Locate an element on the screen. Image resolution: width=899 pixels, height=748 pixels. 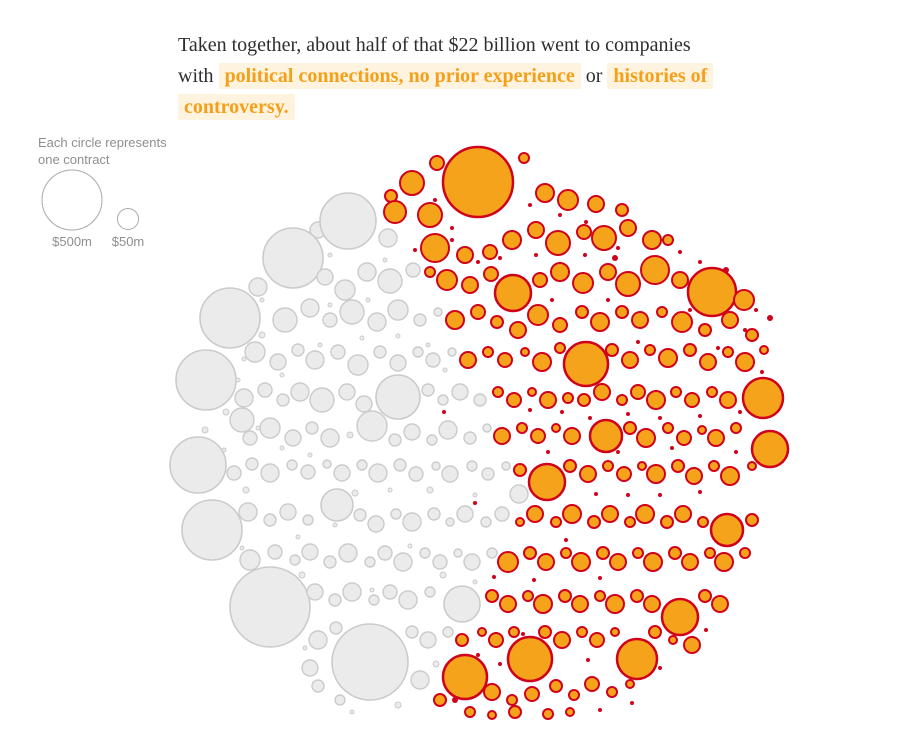
legend-size-scale: $500m $50m is located at coordinates (92, 209).